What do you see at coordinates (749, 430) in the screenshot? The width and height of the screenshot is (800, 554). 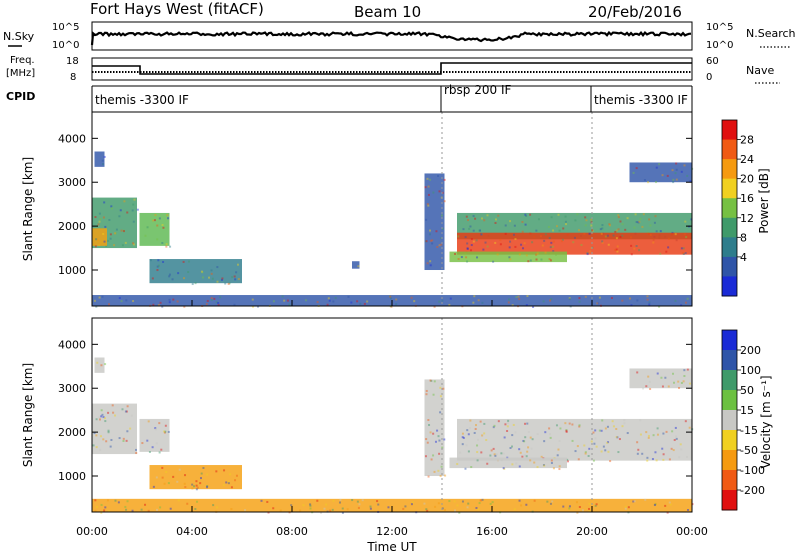 I see `velocity-colorbar-tick-label: -15` at bounding box center [749, 430].